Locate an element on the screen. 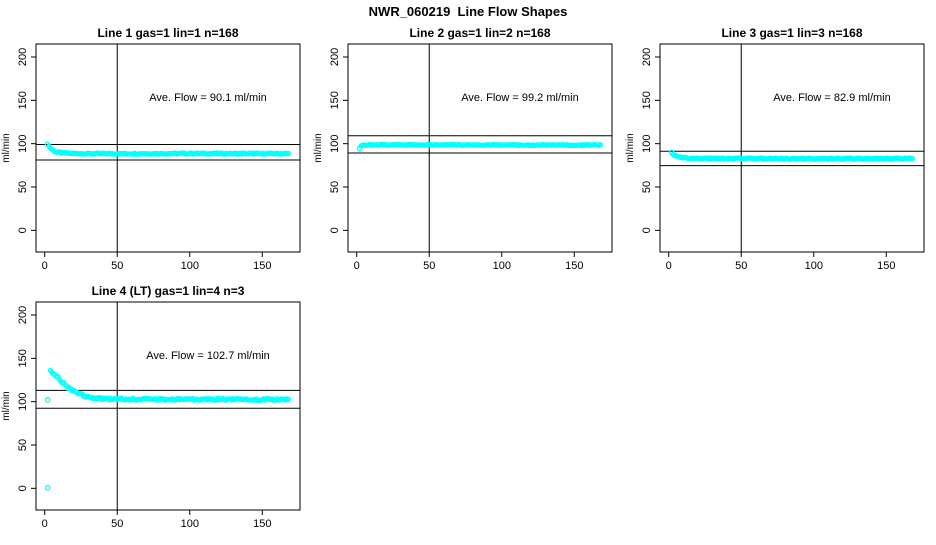  subplot-title: Line 4 (LT) gas=1 lin=4 n=3 is located at coordinates (168, 291).